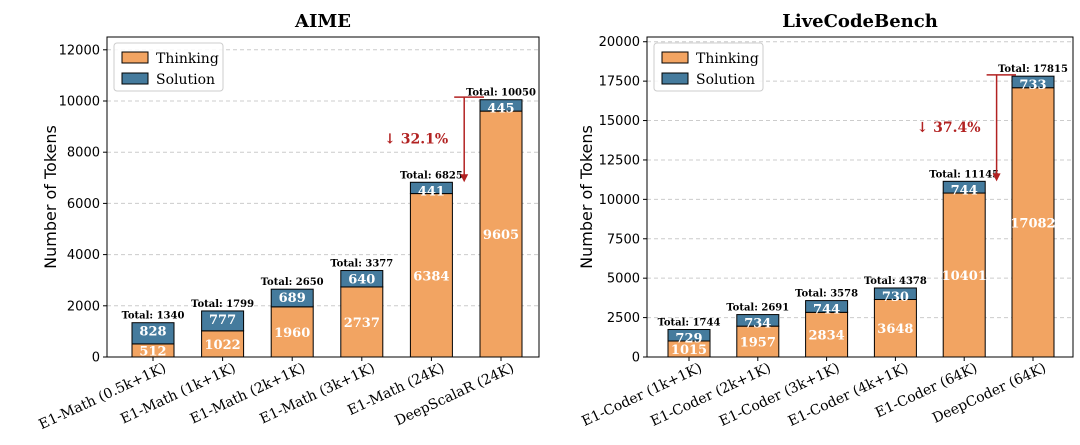 The height and width of the screenshot is (445, 1080). I want to click on thinking-value-label: 1015, so click(689, 350).